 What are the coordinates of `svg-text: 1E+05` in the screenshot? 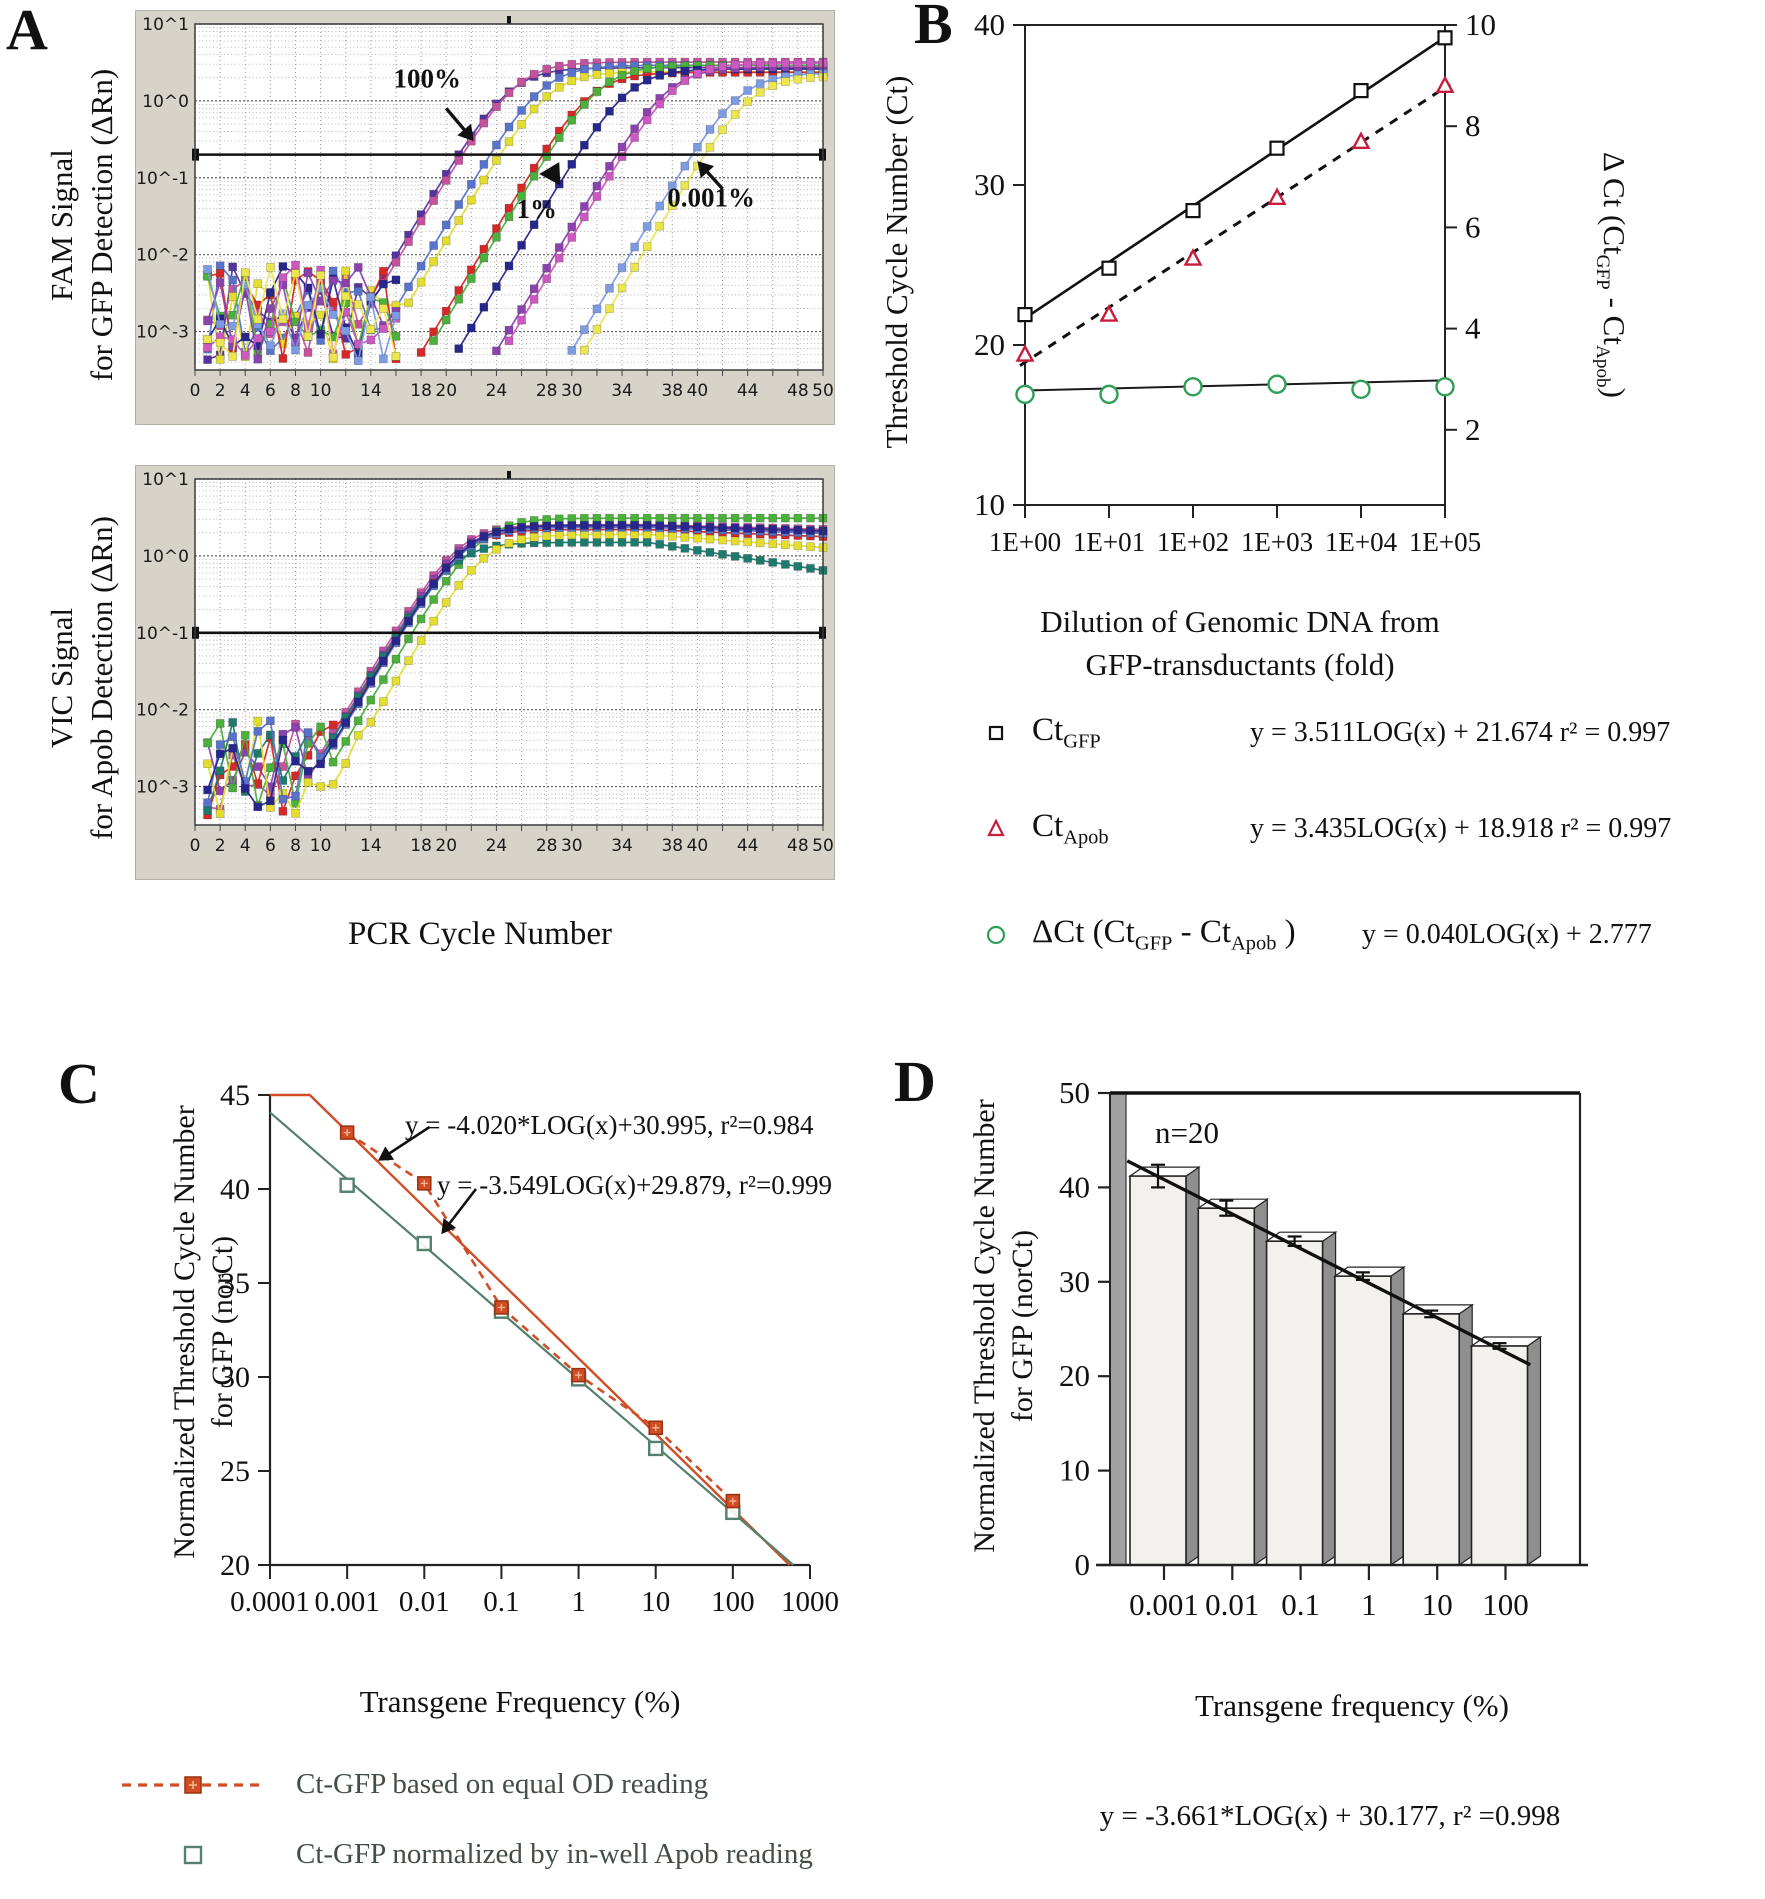 It's located at (1445, 542).